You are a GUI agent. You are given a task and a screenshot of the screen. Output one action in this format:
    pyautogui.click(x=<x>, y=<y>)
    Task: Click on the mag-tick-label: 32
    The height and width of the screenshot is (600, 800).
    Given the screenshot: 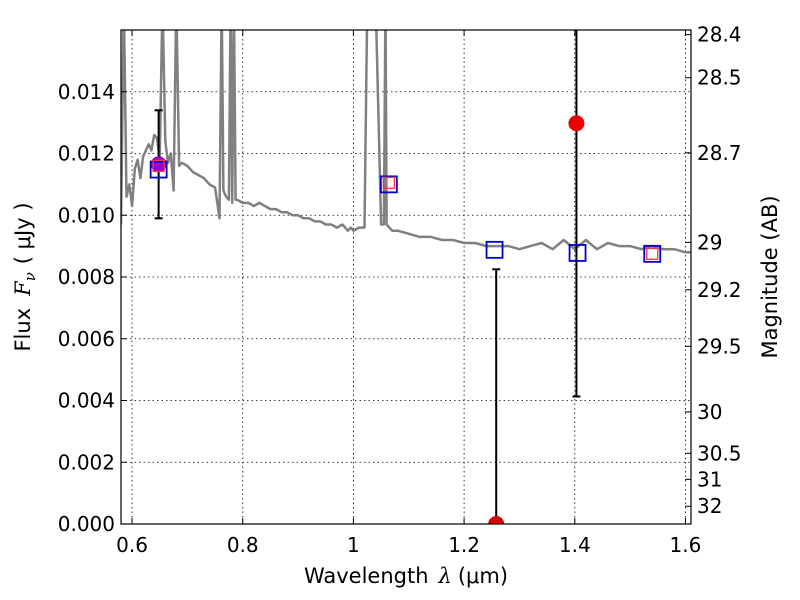 What is the action you would take?
    pyautogui.click(x=709, y=506)
    